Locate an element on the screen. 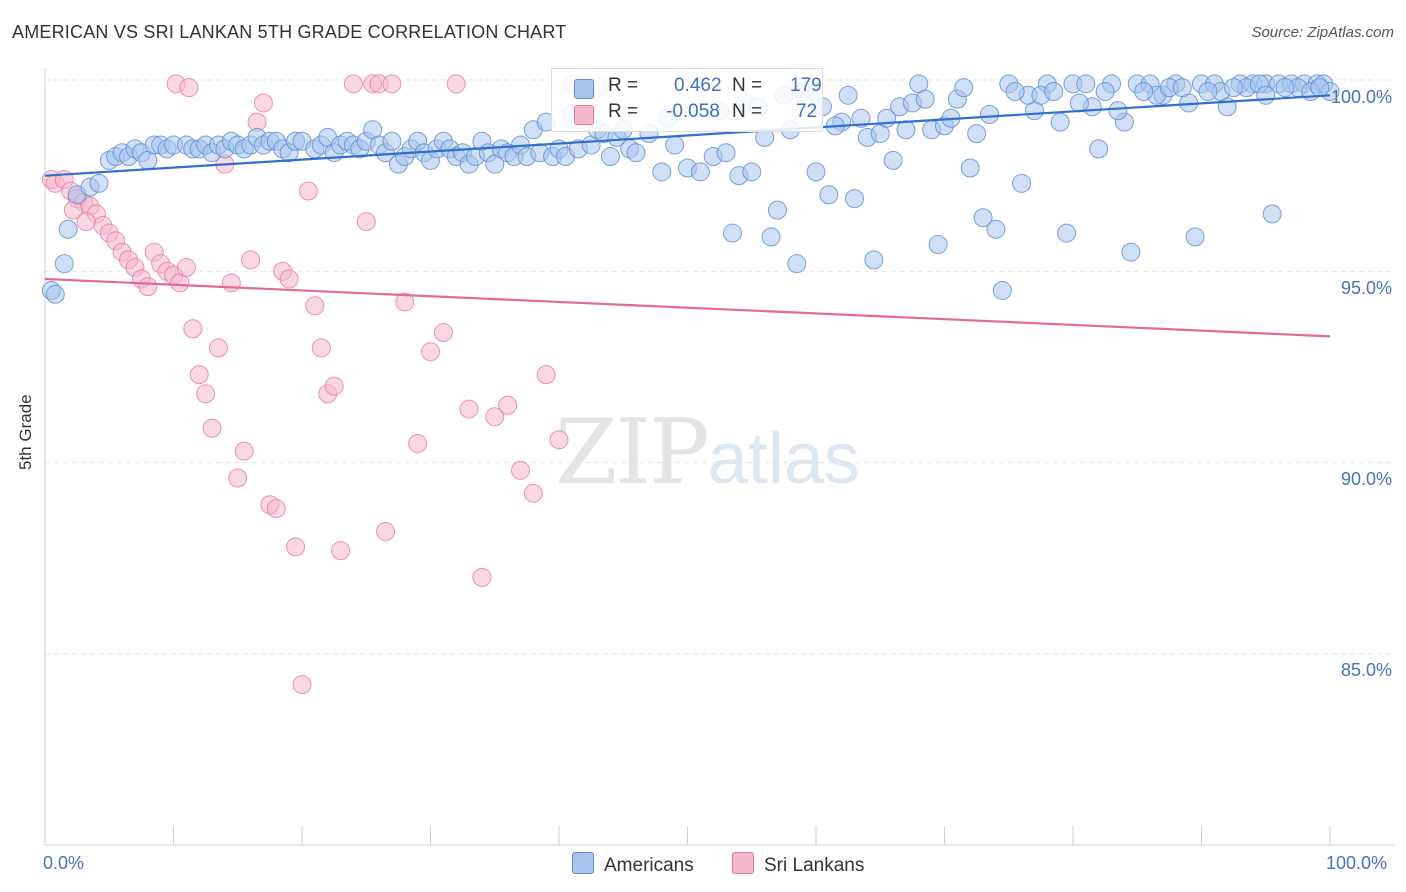 This screenshot has width=1406, height=892. y-tick-label-85: 85.0% is located at coordinates (1366, 670).